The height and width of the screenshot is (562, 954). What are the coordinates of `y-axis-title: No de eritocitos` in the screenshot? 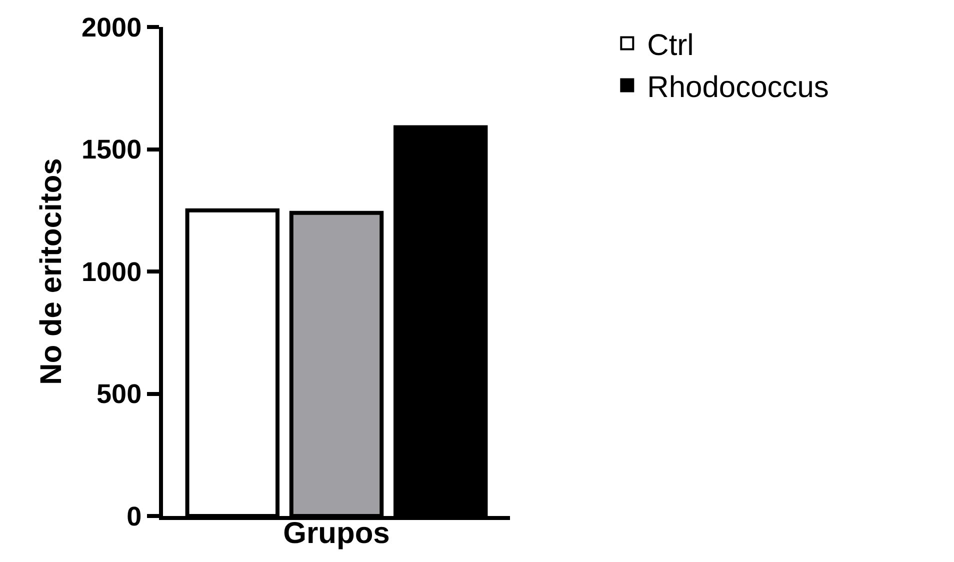 It's located at (51, 271).